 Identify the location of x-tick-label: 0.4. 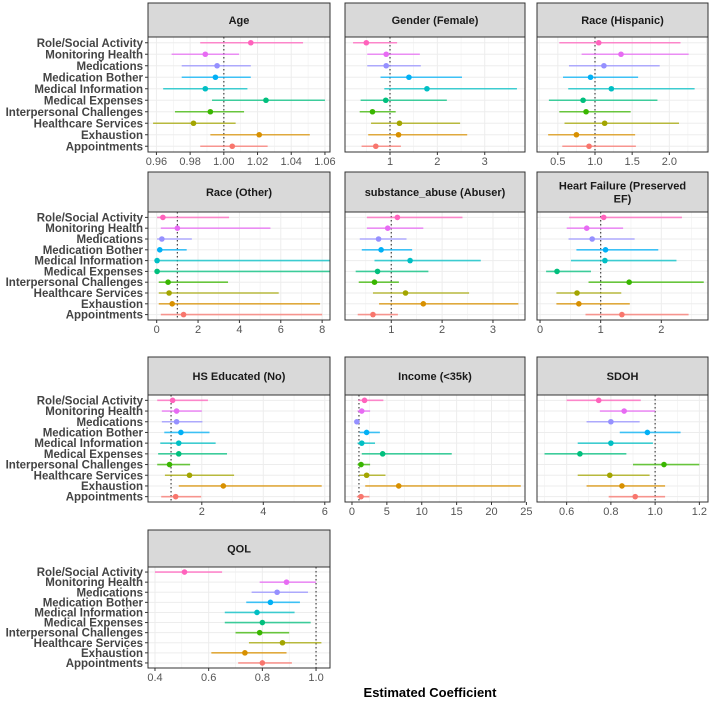
(154, 678).